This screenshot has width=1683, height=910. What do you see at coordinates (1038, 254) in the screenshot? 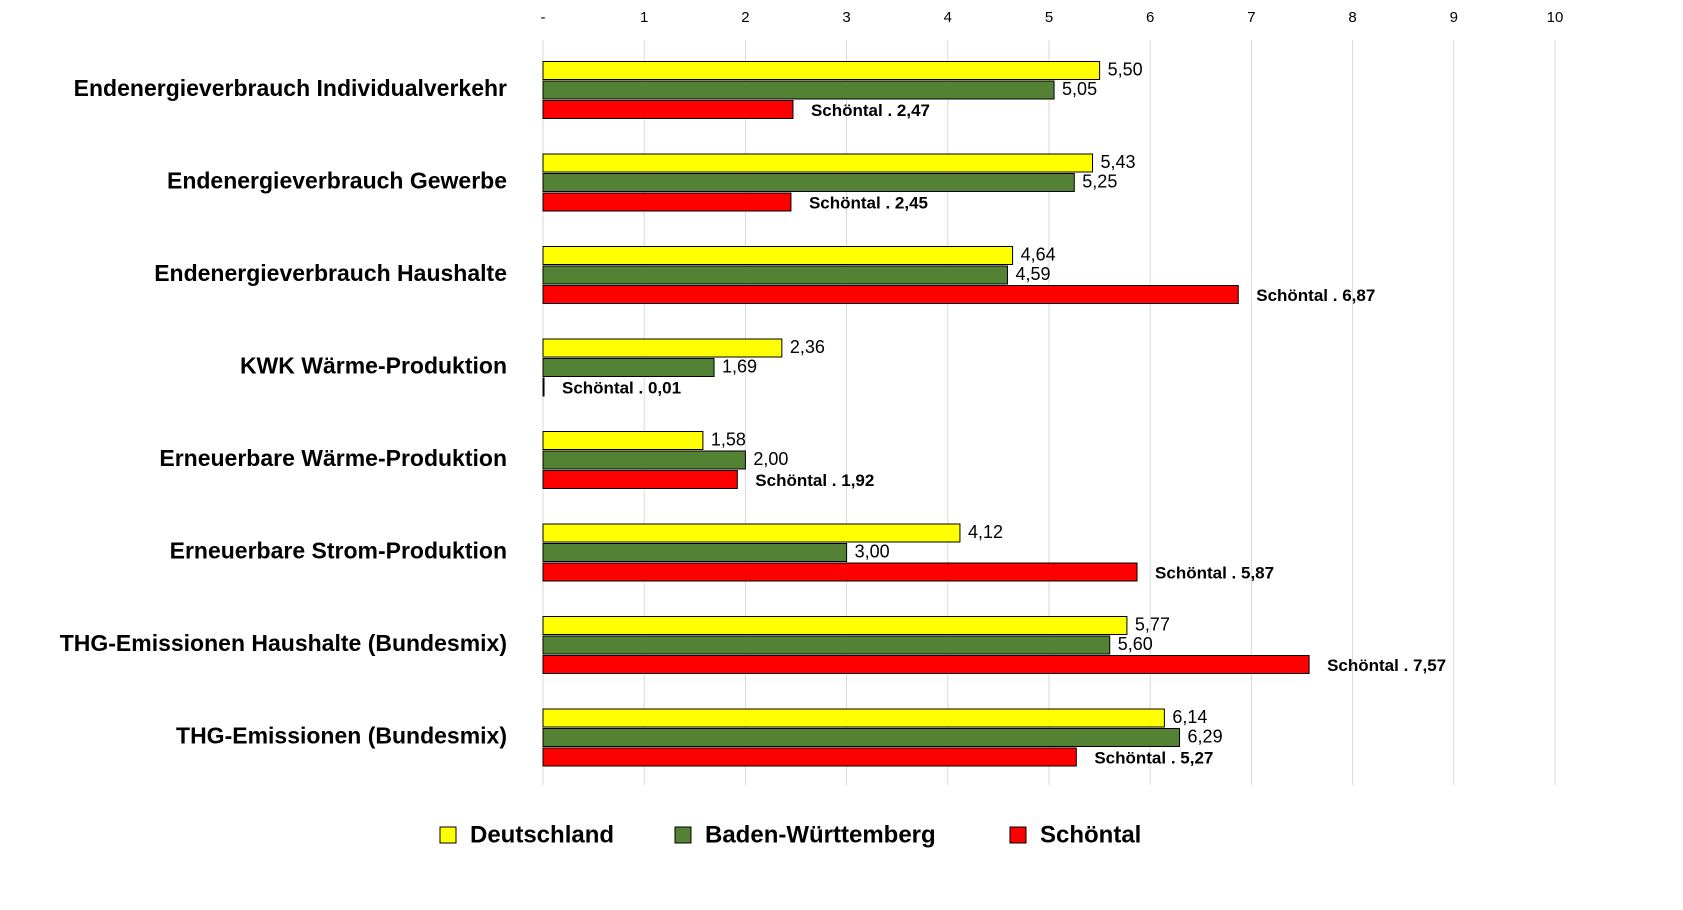
I see `data-label: 4,64` at bounding box center [1038, 254].